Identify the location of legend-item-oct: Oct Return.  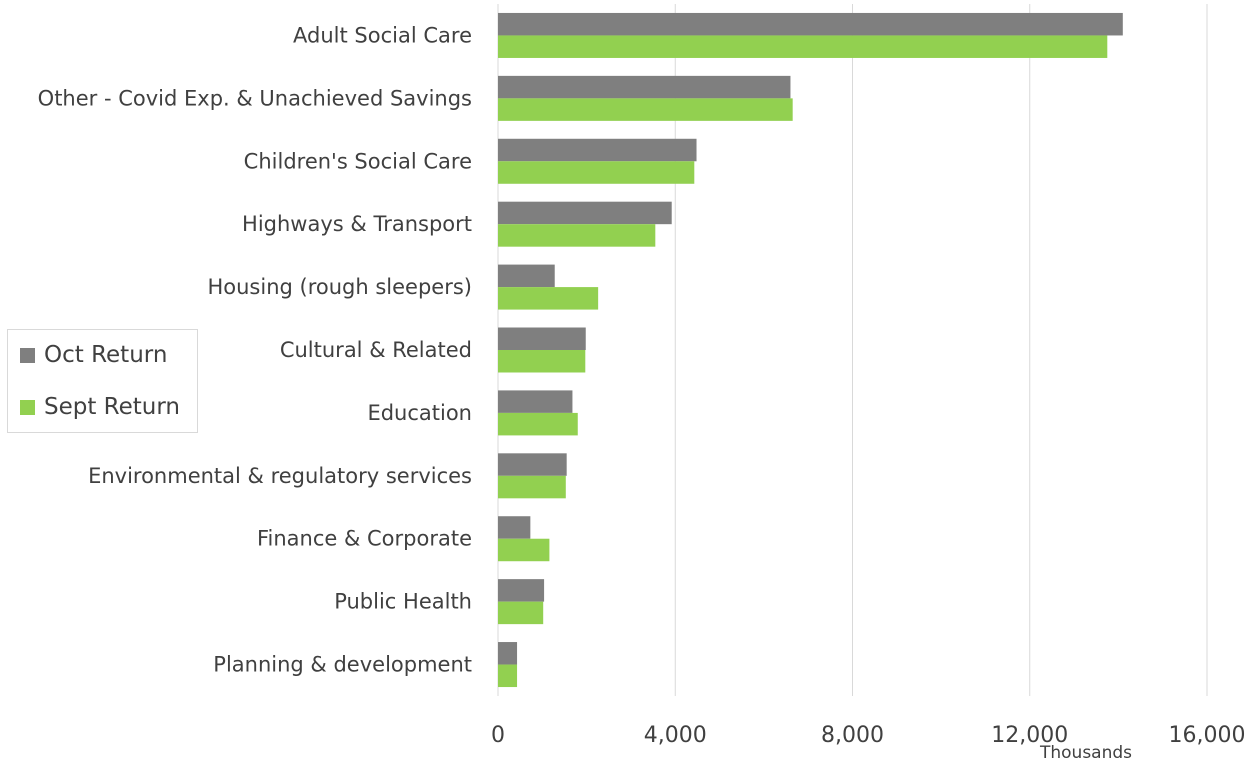
(93, 355).